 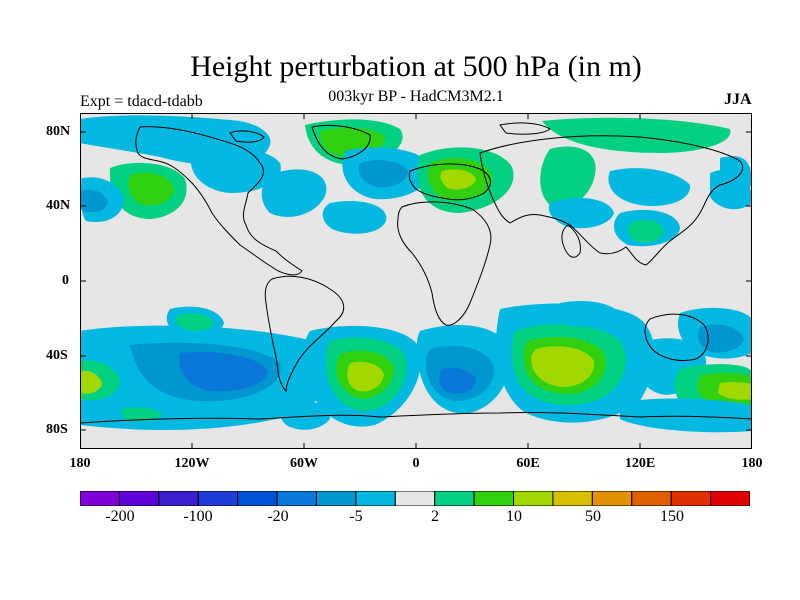 What do you see at coordinates (58, 205) in the screenshot?
I see `lat-label-40n: 40N` at bounding box center [58, 205].